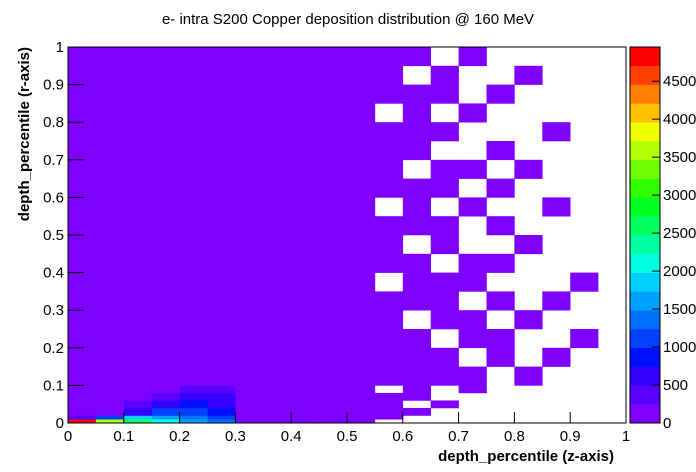 The image size is (696, 472). What do you see at coordinates (24, 134) in the screenshot?
I see `y-axis-label: depth_percentile (r-axis)` at bounding box center [24, 134].